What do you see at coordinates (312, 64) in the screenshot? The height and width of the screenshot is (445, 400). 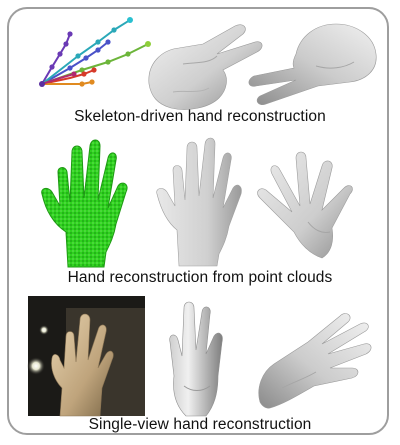 I see `hand-peace-sign-rotated` at bounding box center [312, 64].